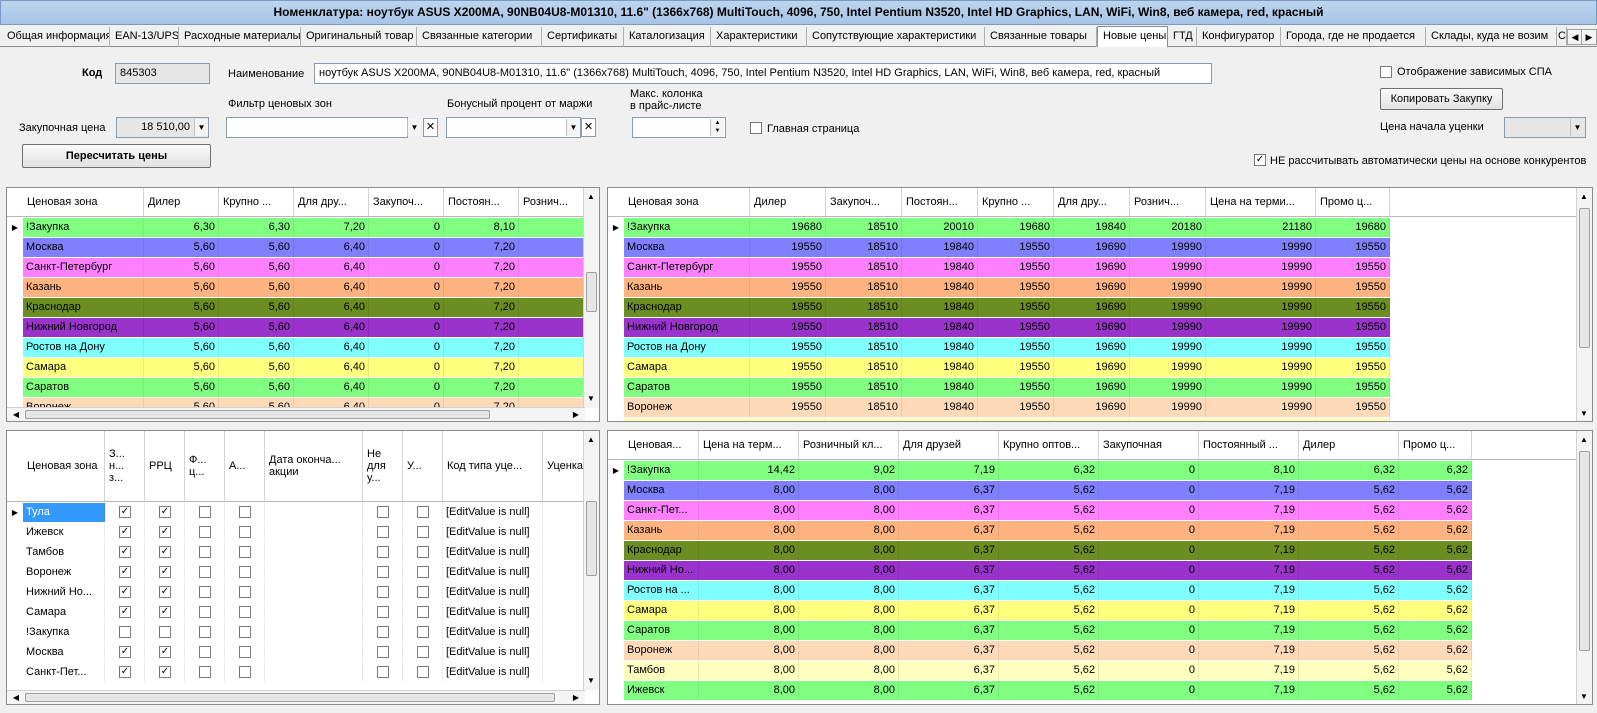 The width and height of the screenshot is (1597, 713). Describe the element at coordinates (1040, 551) in the screenshot. I see `table-row: Краснодар 8,00 8,00 6,37 5,62 0 7,19 5,62 5,62` at that location.